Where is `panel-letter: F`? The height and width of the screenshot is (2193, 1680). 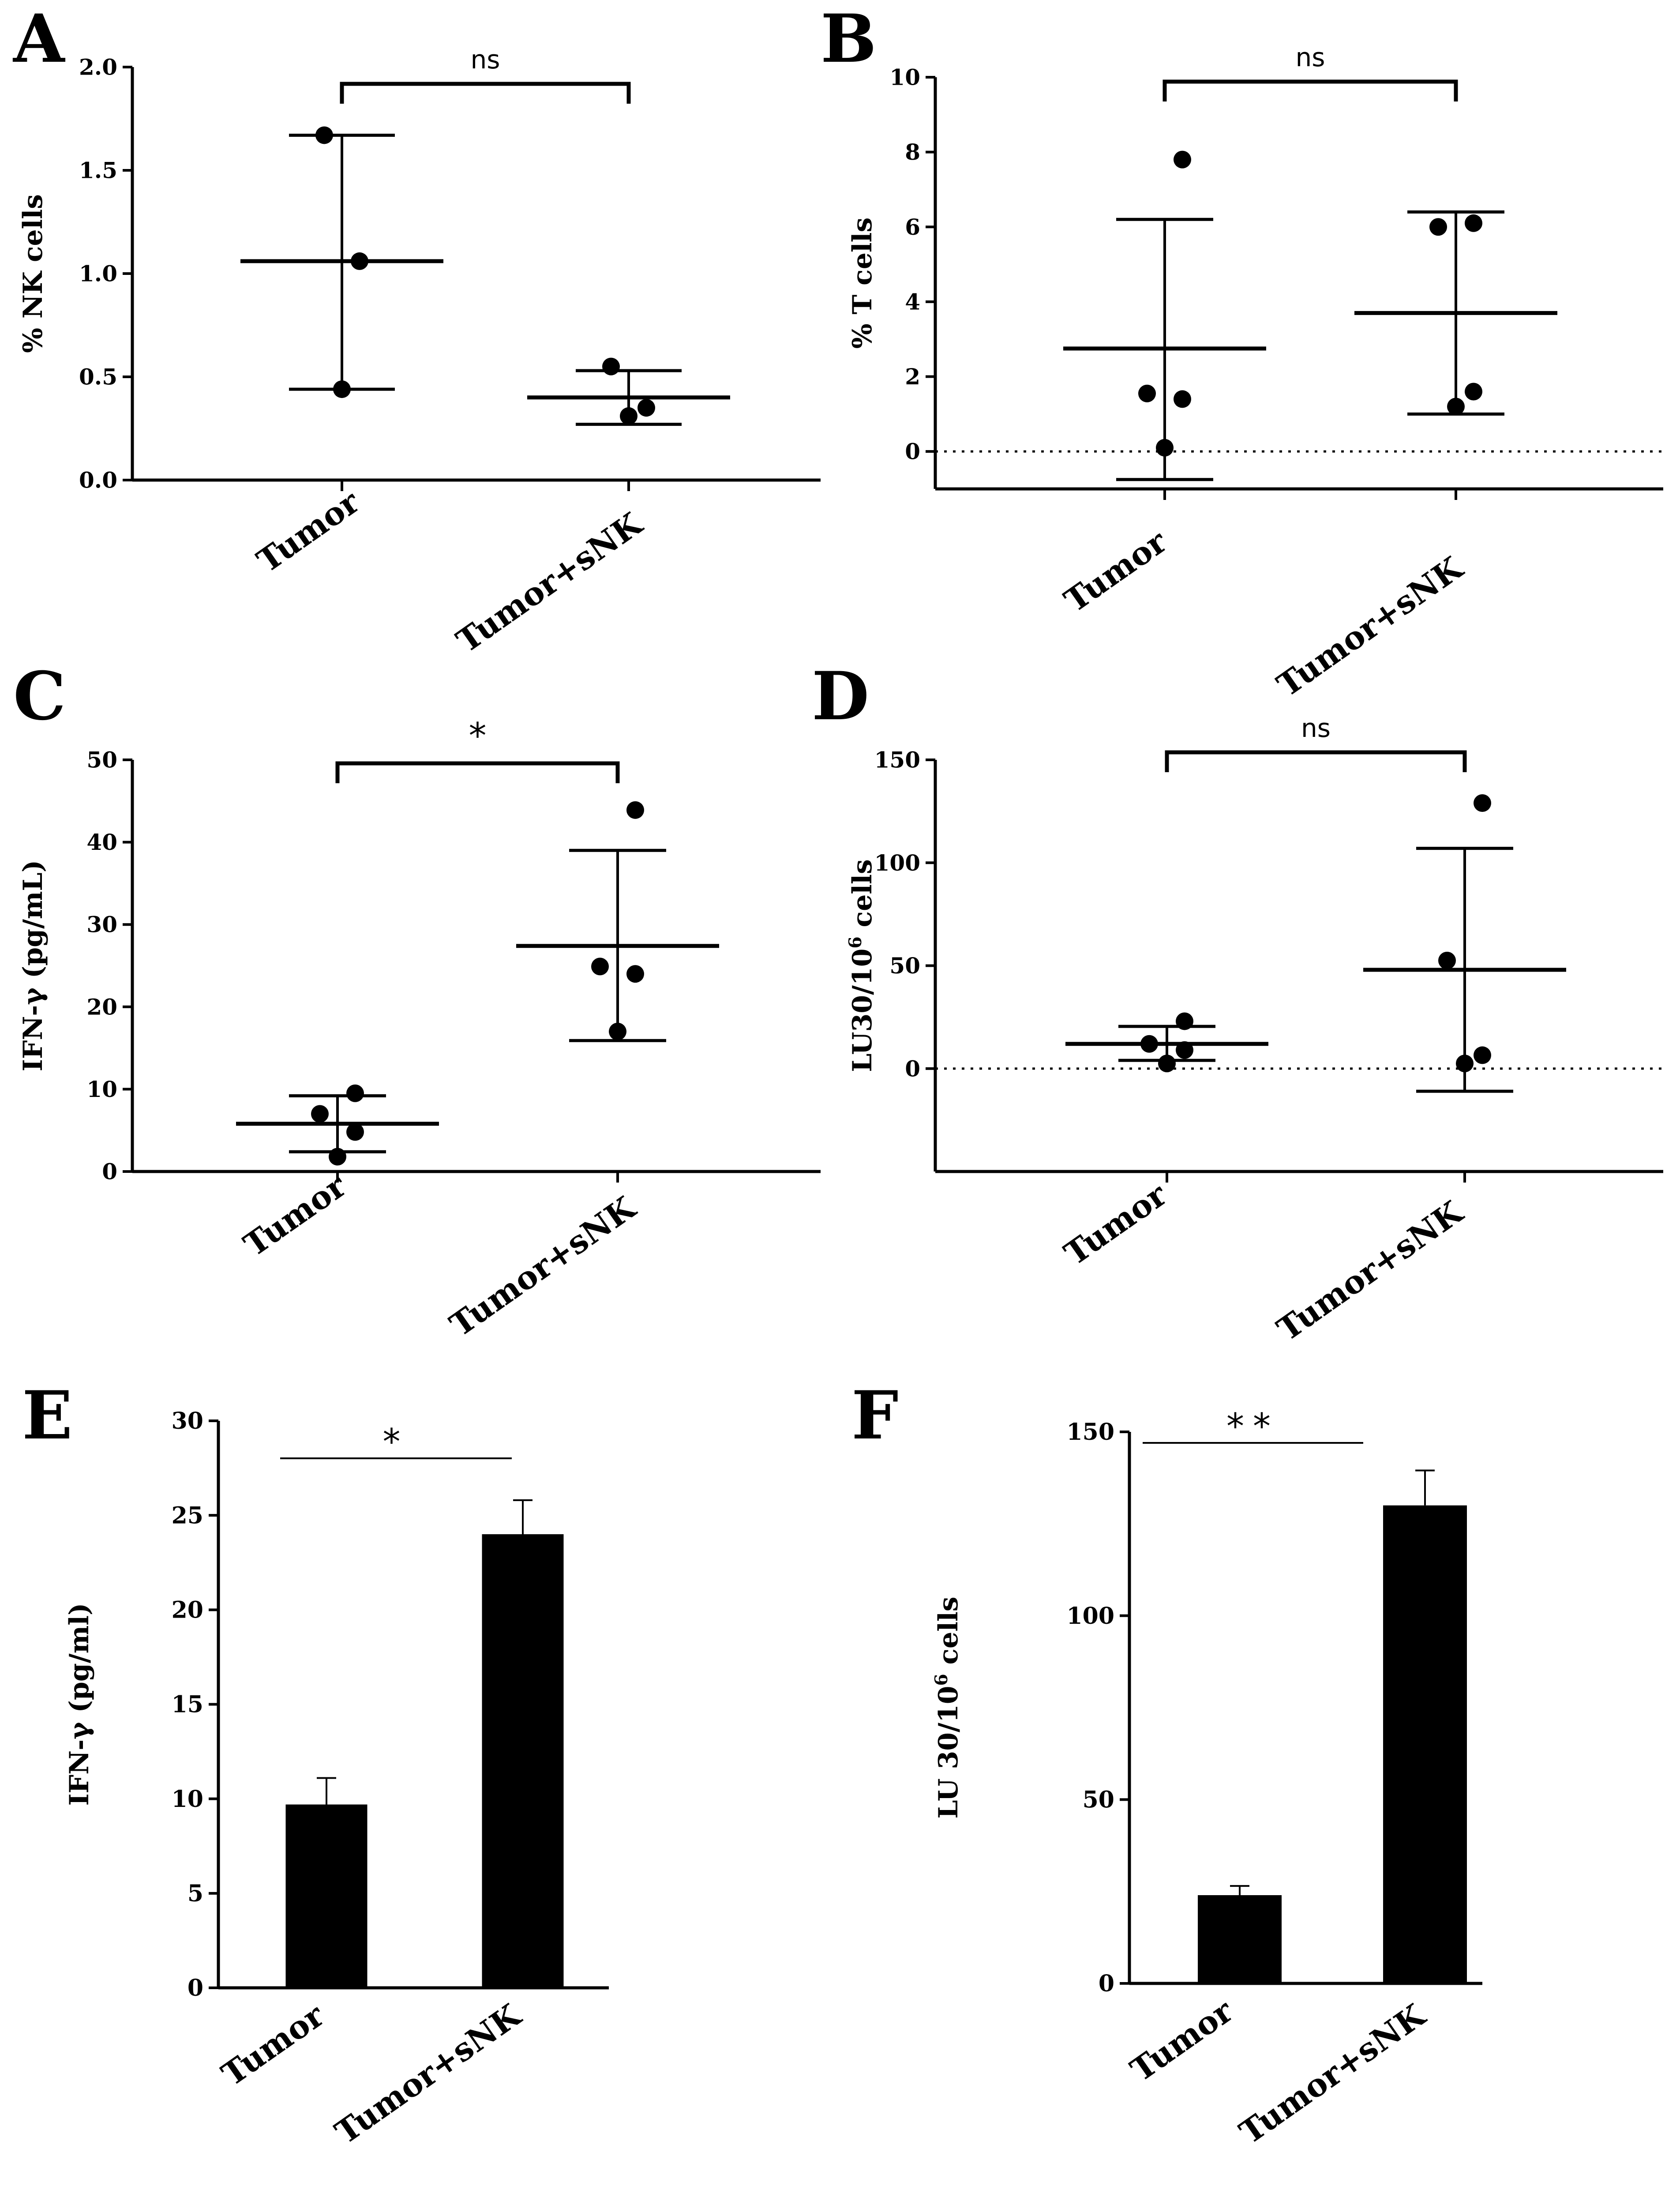
panel-letter: F is located at coordinates (875, 1415).